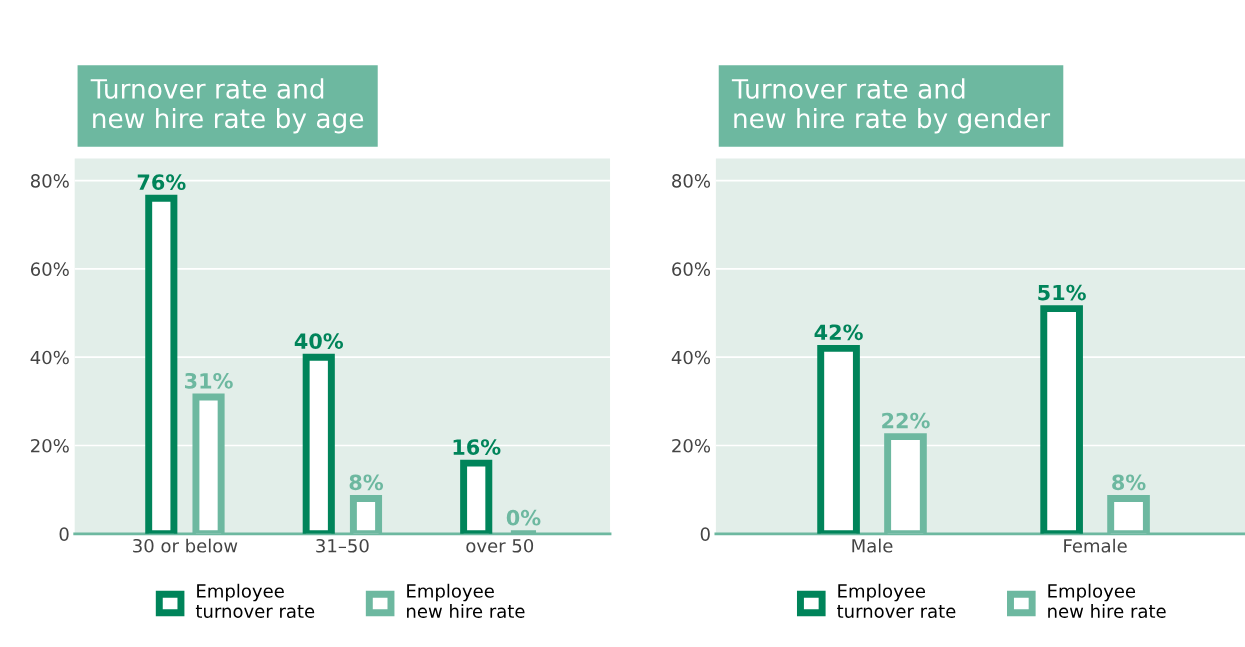 This screenshot has width=1245, height=647. I want to click on data-label: 22%, so click(906, 420).